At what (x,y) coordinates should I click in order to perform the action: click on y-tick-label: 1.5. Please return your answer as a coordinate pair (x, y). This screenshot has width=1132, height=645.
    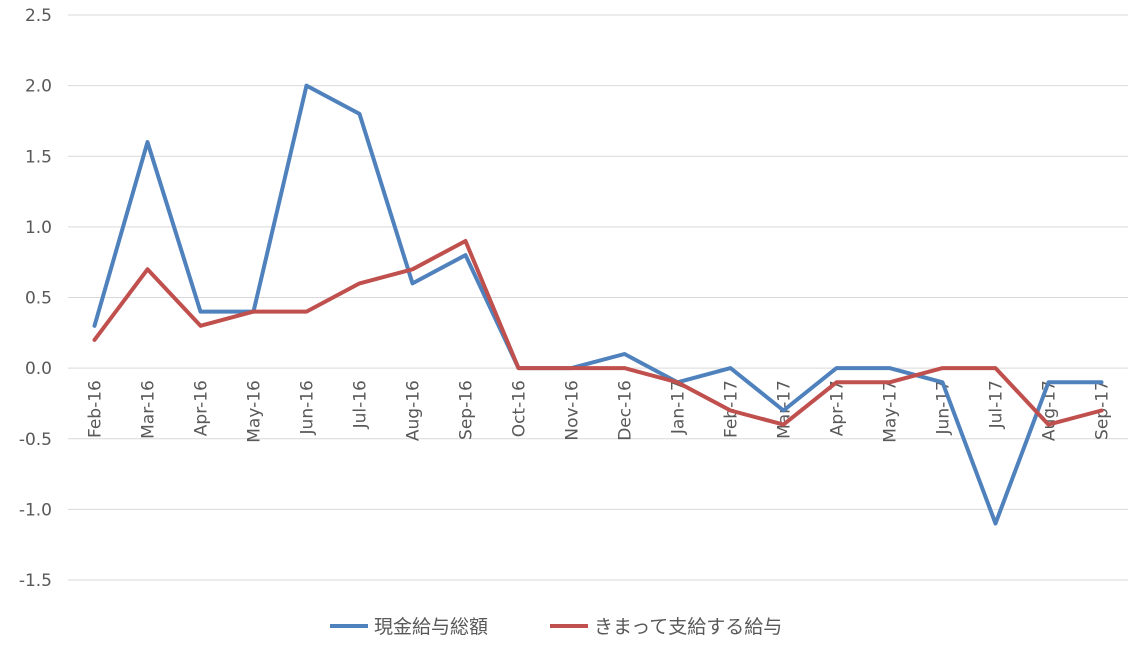
    Looking at the image, I should click on (38, 157).